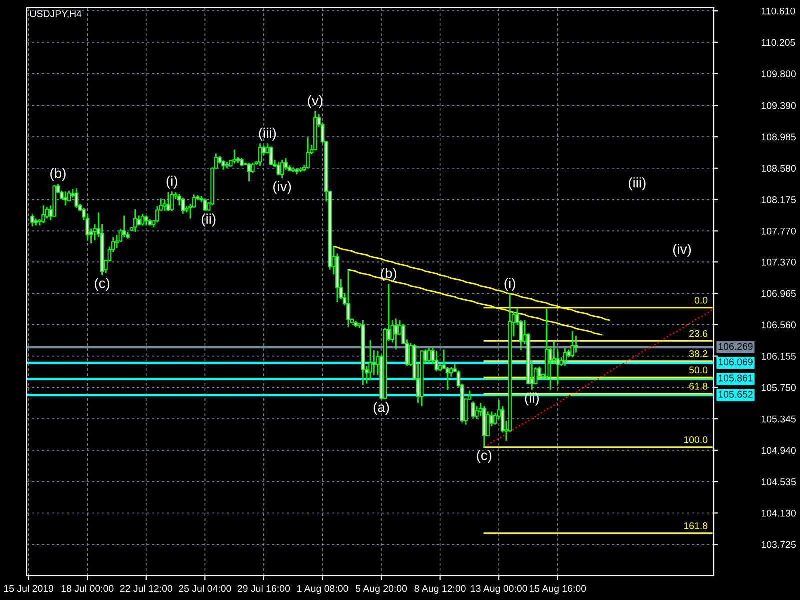  What do you see at coordinates (696, 526) in the screenshot?
I see `series-label: 161.8` at bounding box center [696, 526].